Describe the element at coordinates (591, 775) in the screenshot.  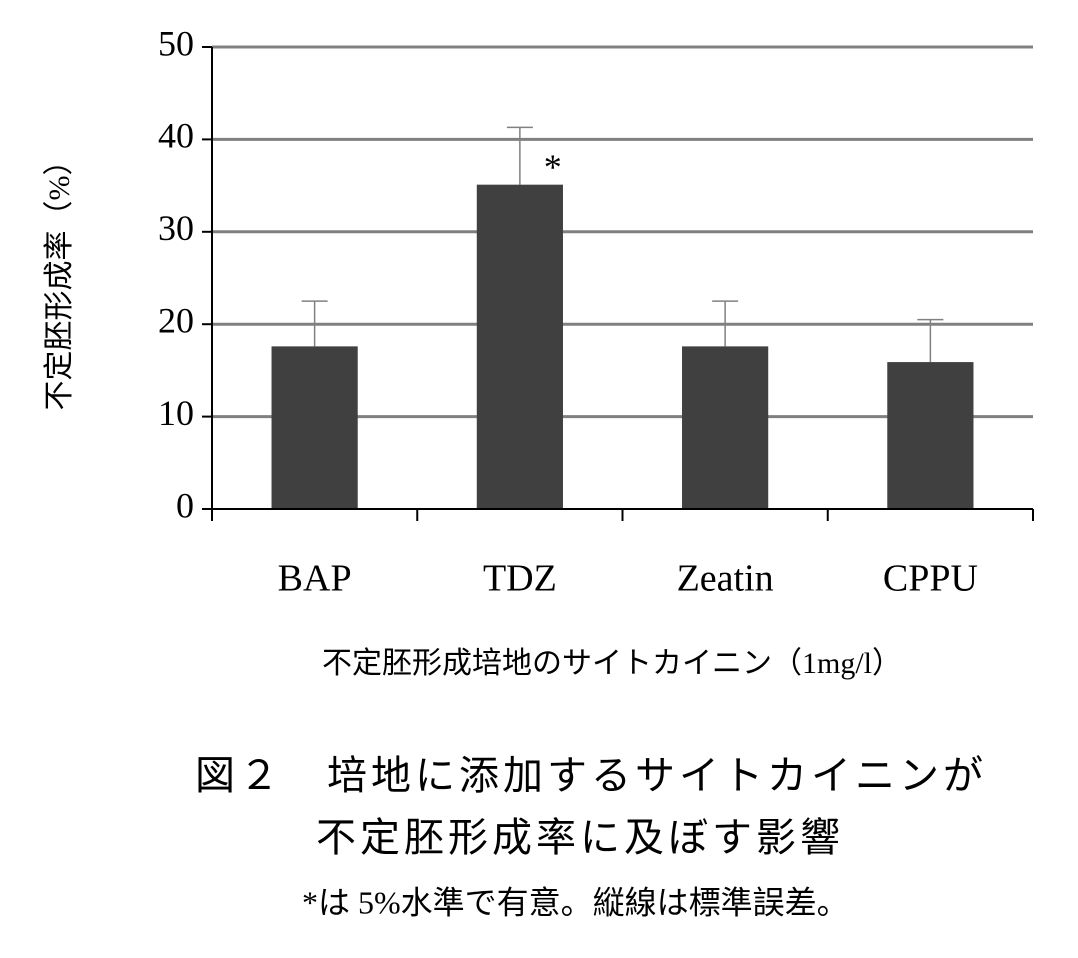
I see `chart-title: 図２ 培地に添加するサイトカイニンが` at that location.